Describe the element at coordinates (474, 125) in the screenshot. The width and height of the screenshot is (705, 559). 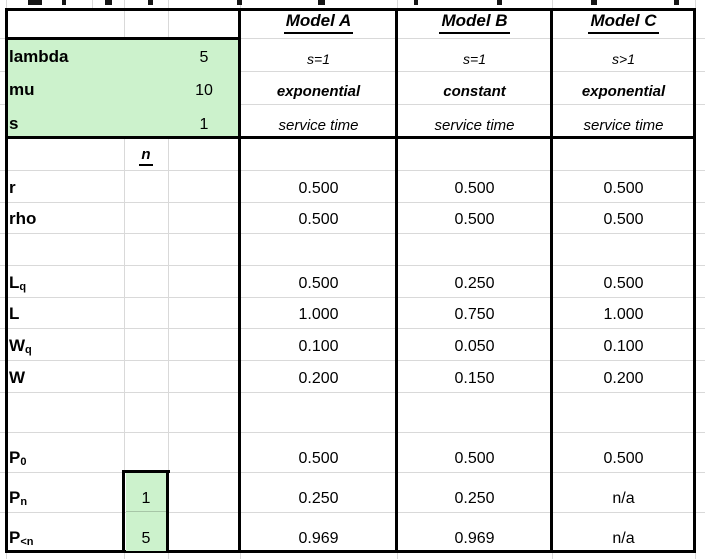
I see `model-b-service-time: service time` at that location.